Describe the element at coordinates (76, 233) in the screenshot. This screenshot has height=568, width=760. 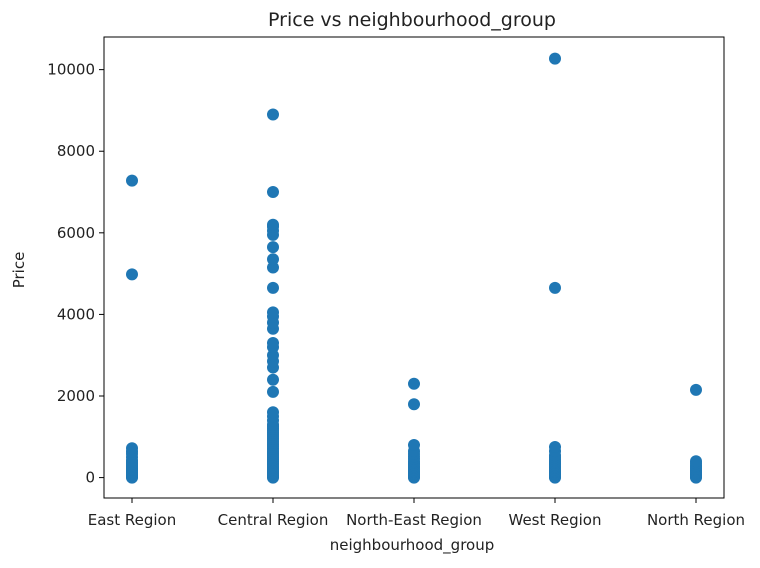
I see `y-tick-label: 6000` at that location.